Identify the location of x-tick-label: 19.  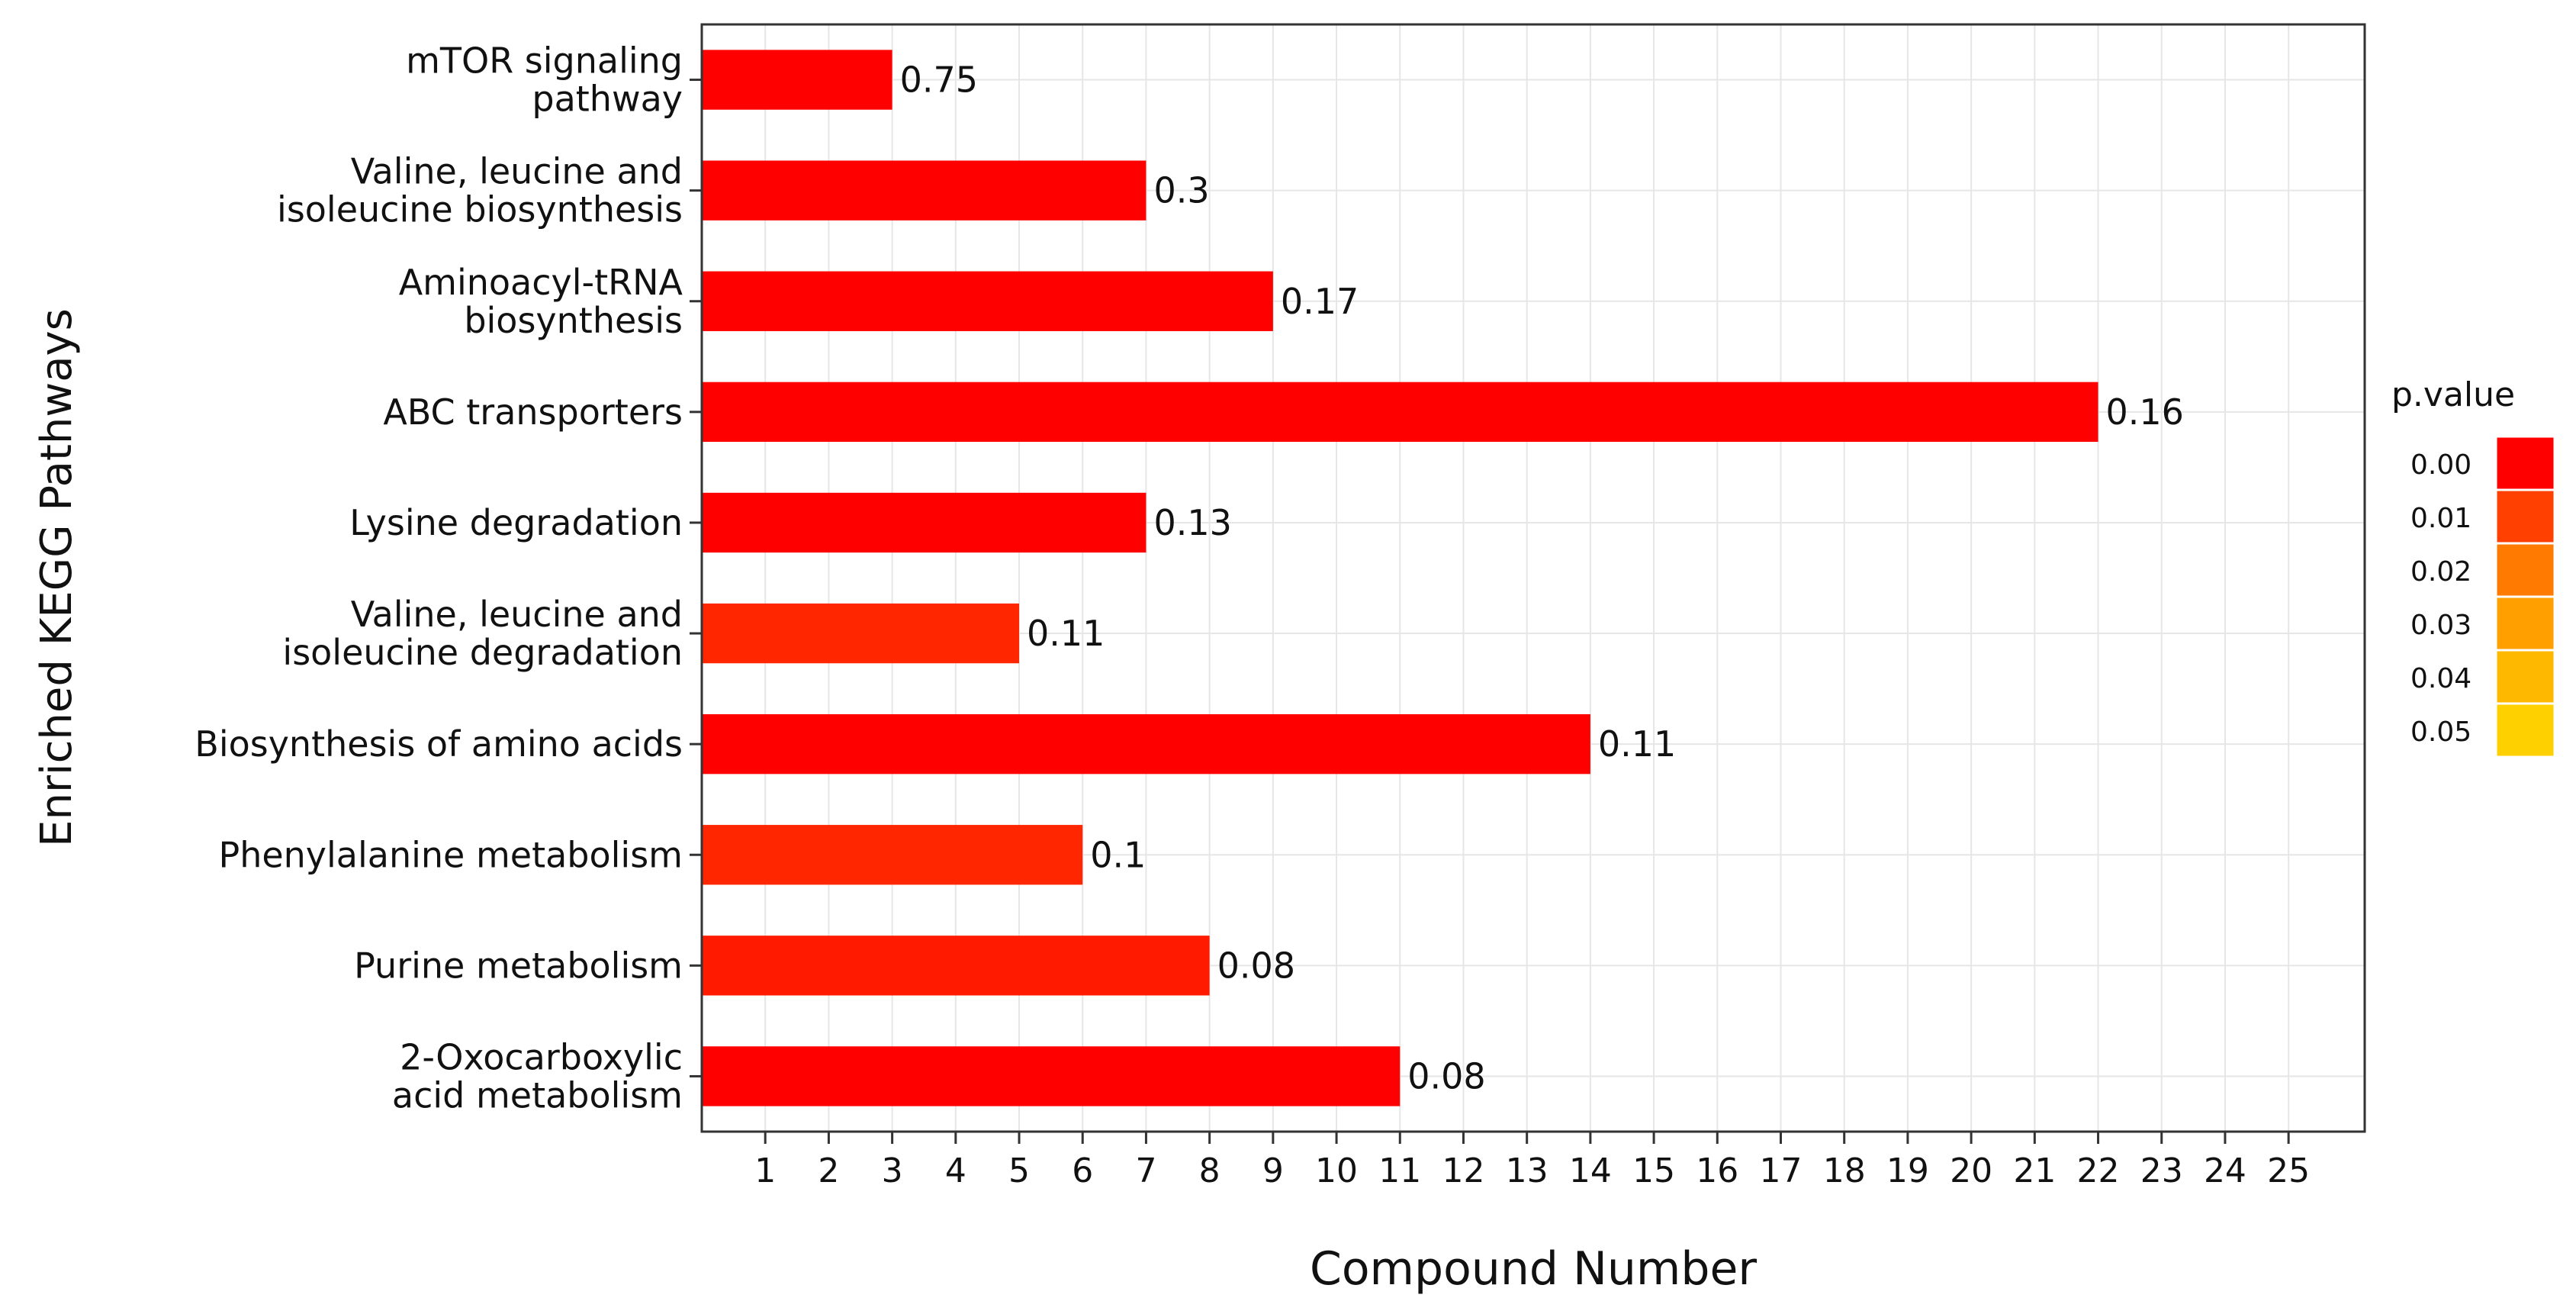
(1908, 1170).